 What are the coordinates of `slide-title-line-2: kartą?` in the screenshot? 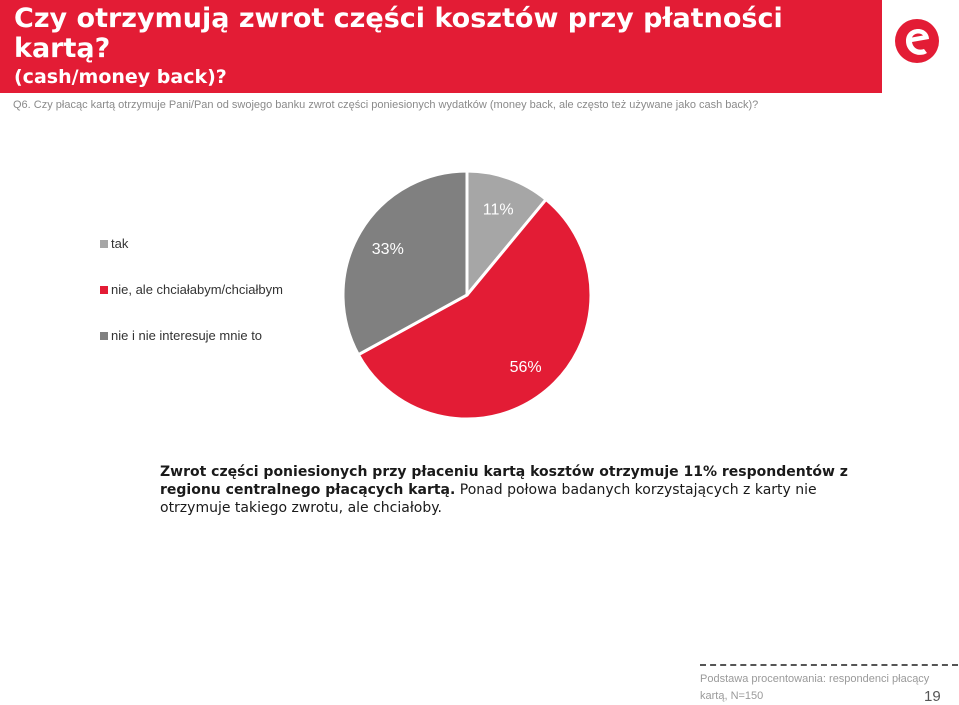 It's located at (62, 48).